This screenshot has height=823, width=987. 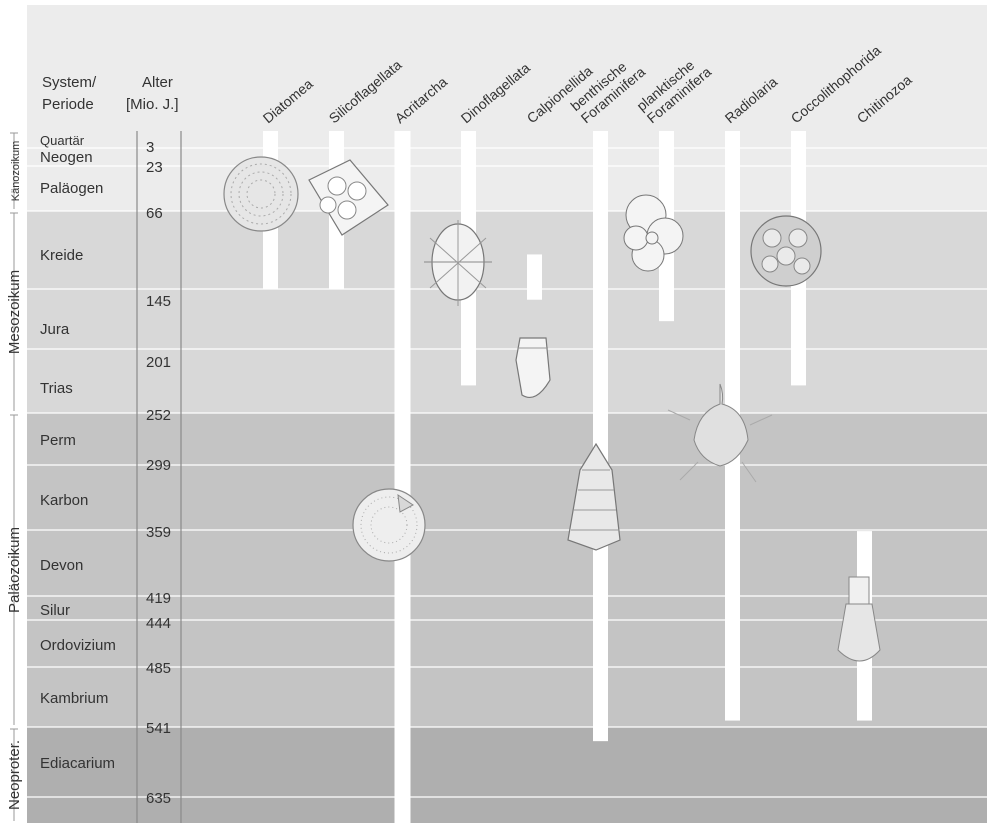 I want to click on period-label-karbon: Karbon, so click(x=64, y=500).